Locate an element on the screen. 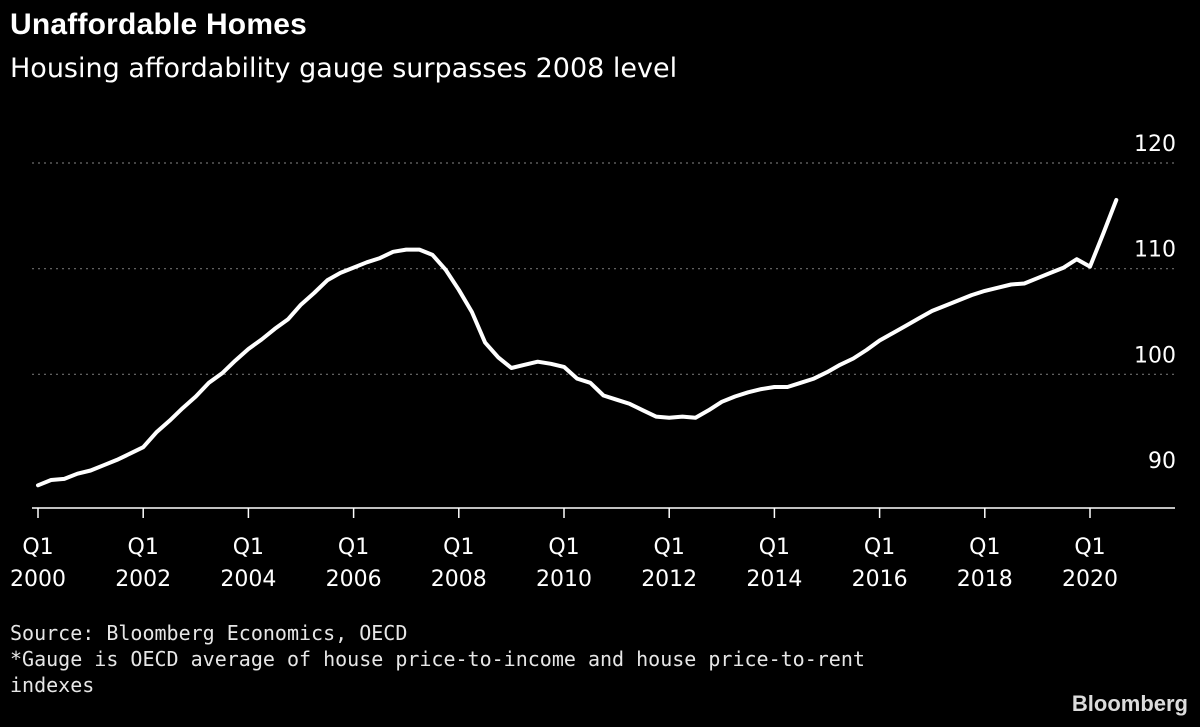 The height and width of the screenshot is (727, 1200). chart-title: Unaffordable Homes is located at coordinates (158, 24).